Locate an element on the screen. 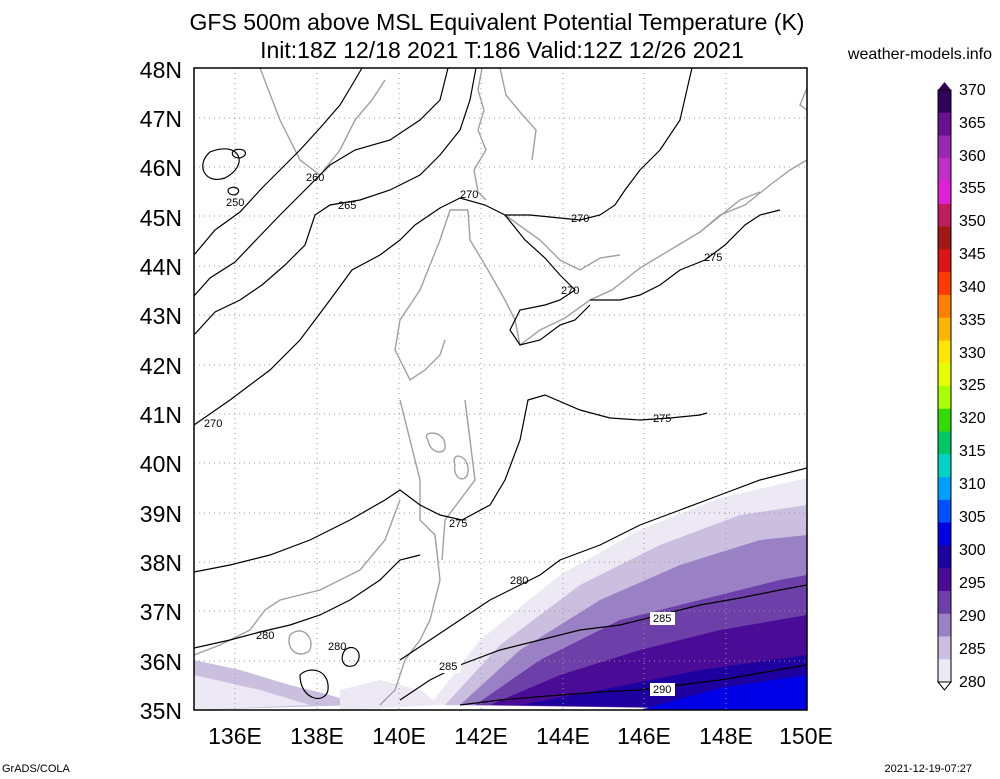  lat-label: 43N is located at coordinates (161, 316).